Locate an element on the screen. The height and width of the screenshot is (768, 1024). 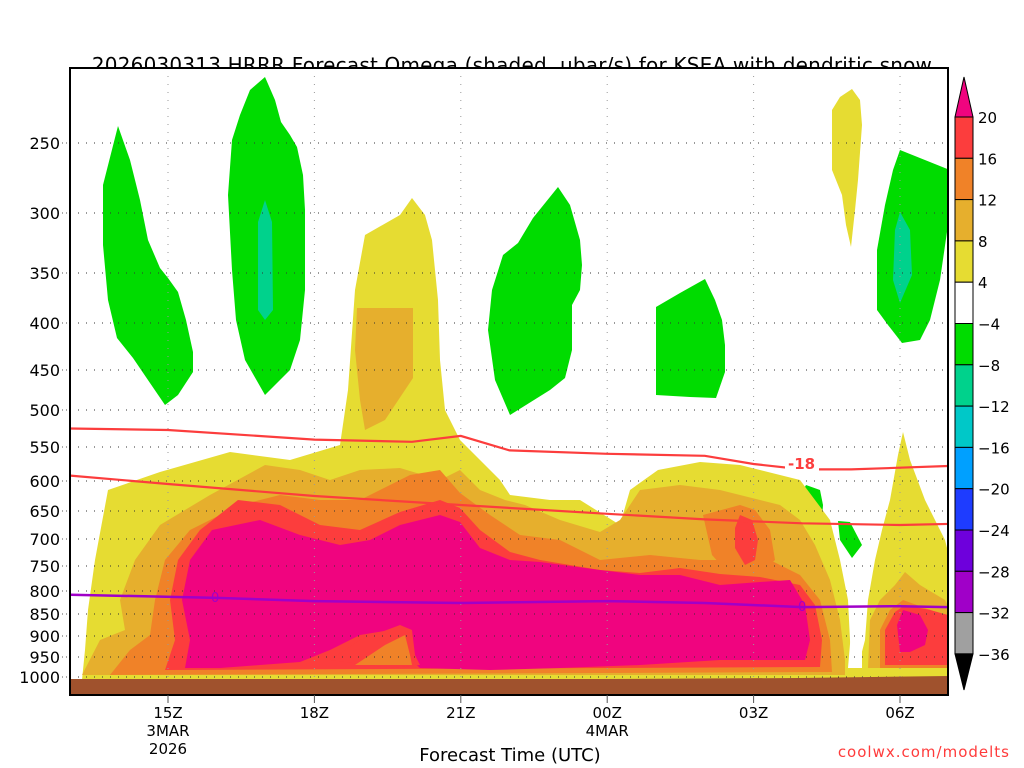
omega-band-16-20-east-core is located at coordinates (746, 540).